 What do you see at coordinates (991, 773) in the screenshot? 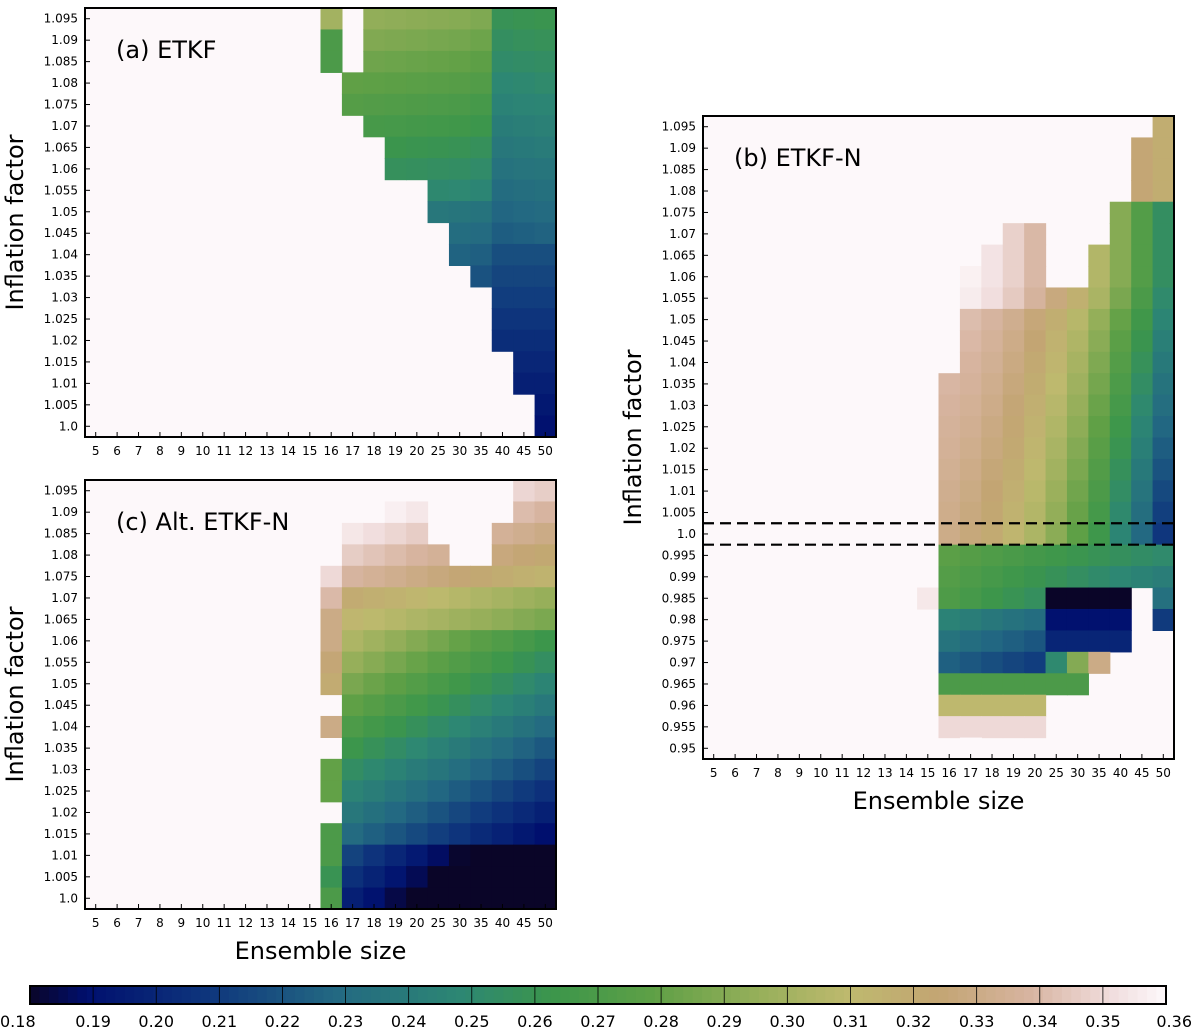
I see `x-tick-label: 18` at bounding box center [991, 773].